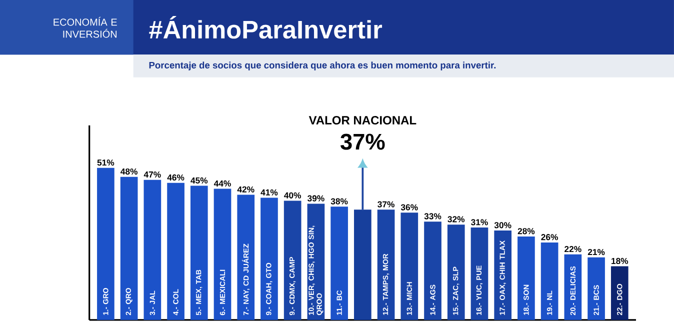 The image size is (674, 328). What do you see at coordinates (339, 201) in the screenshot?
I see `data-label: 38%` at bounding box center [339, 201].